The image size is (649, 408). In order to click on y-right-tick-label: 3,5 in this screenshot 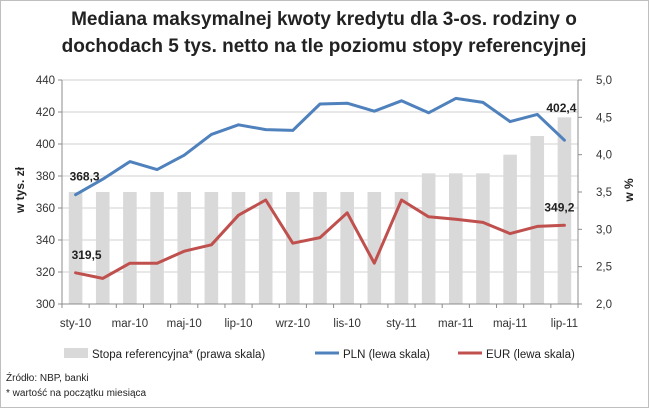, I will do `click(604, 193)`.